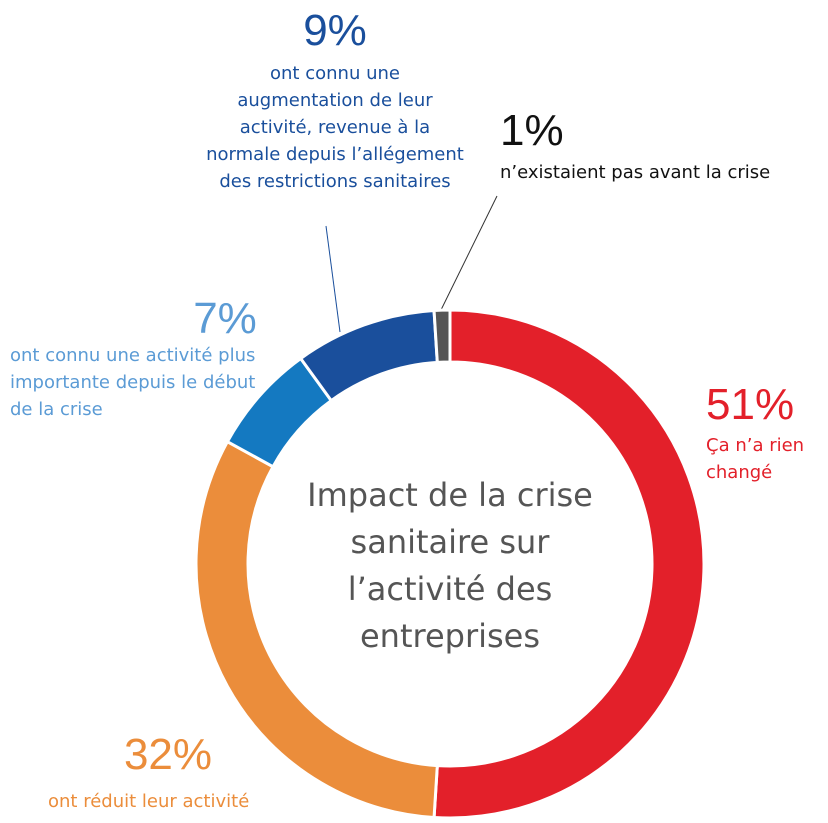  Describe the element at coordinates (635, 172) in the screenshot. I see `category-label: n’existaient pas avant la crise` at that location.